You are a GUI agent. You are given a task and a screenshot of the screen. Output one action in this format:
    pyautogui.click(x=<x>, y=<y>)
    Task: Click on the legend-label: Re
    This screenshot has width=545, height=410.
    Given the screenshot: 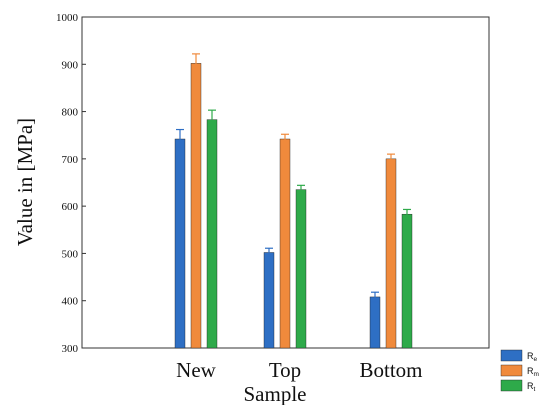 What is the action you would take?
    pyautogui.click(x=532, y=357)
    